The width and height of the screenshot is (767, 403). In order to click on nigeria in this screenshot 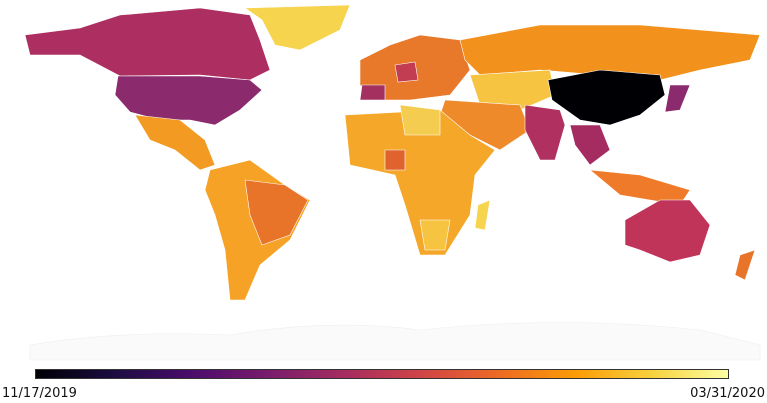, I will do `click(395, 160)`.